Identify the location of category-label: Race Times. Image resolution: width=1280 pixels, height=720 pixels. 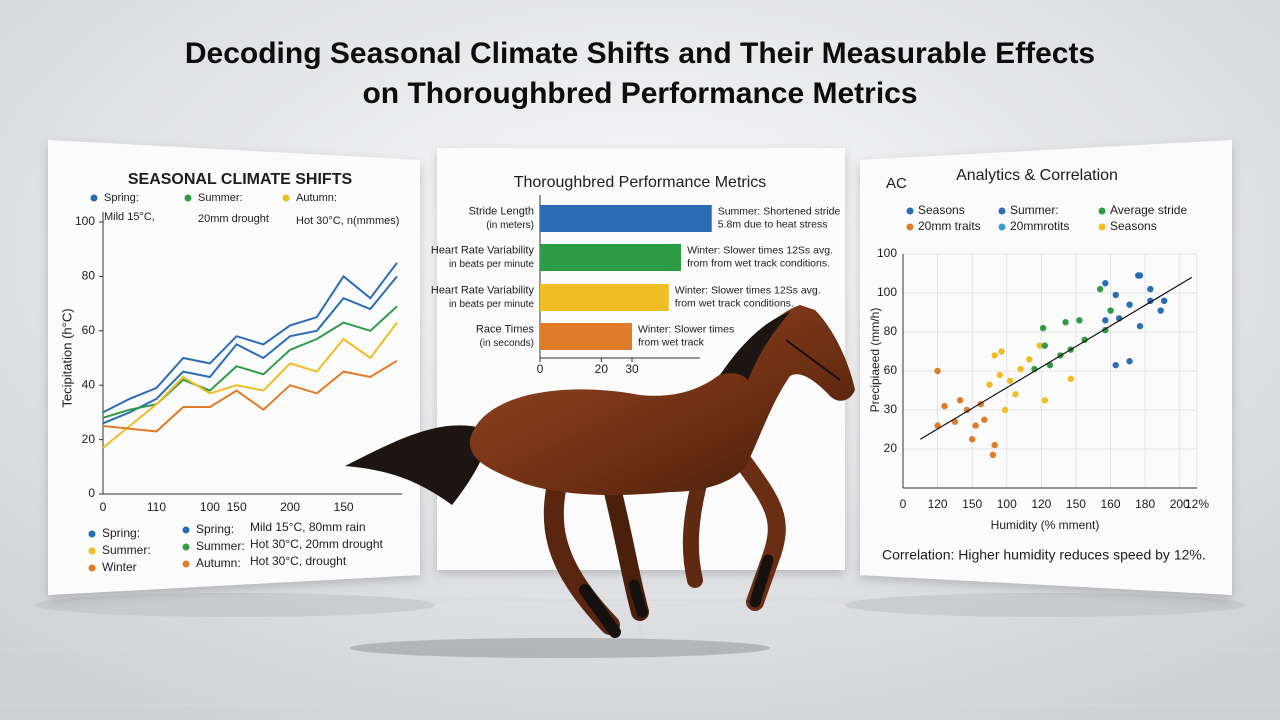
(505, 329).